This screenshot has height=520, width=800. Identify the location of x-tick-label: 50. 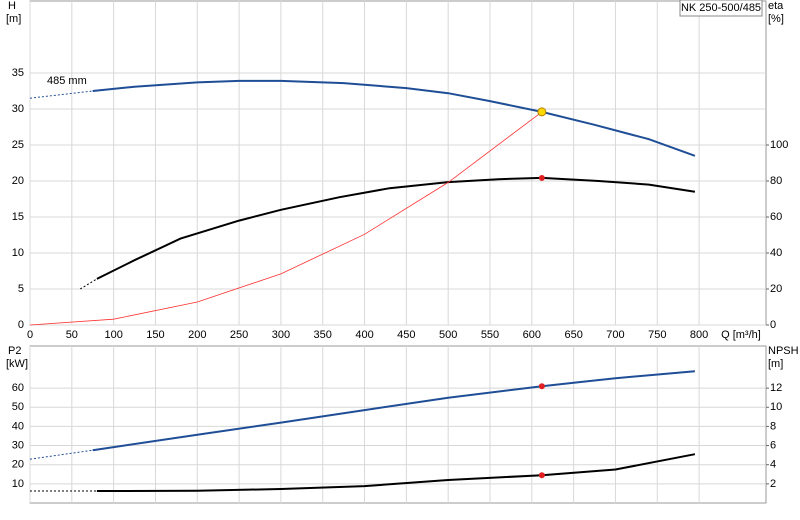
(72, 335).